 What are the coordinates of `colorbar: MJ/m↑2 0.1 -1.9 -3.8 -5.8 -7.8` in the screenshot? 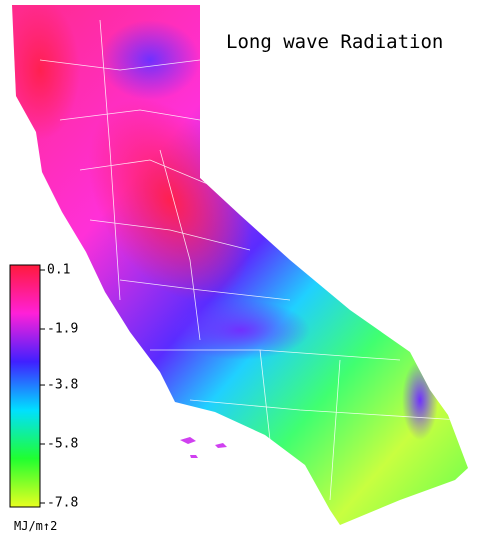 It's located at (43, 398).